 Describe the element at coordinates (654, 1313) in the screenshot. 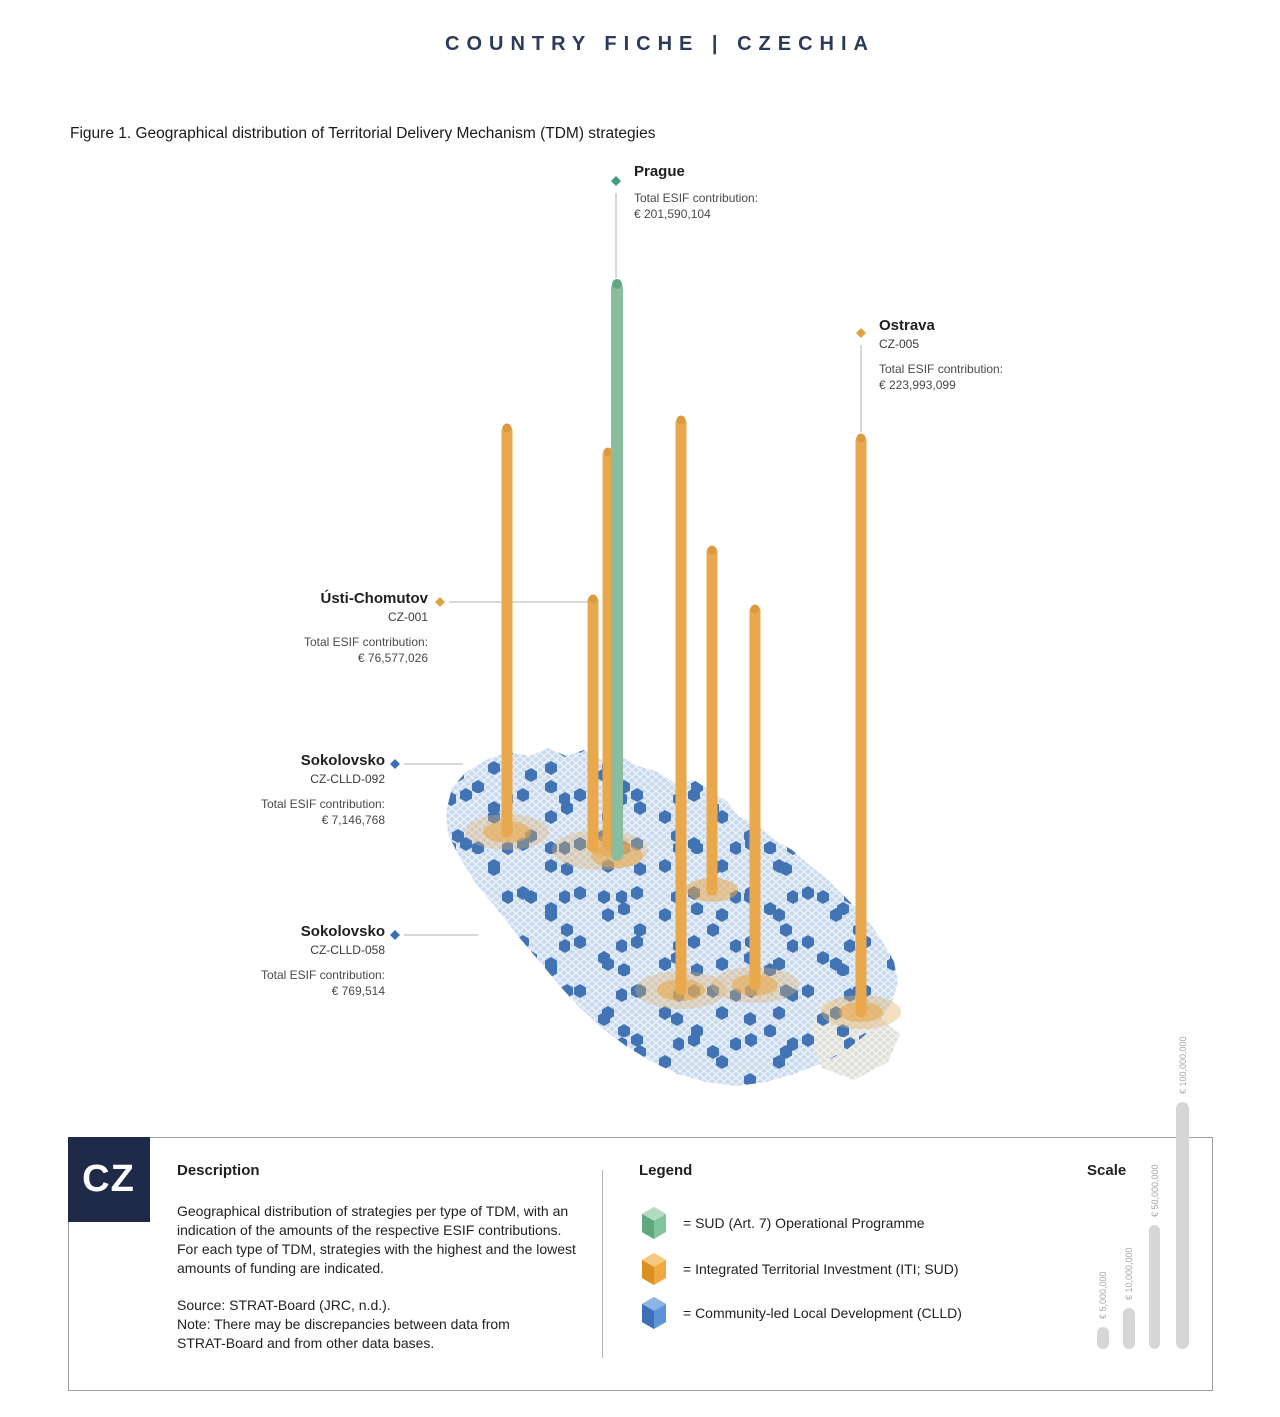

I see `clld-hexagon-icon` at that location.